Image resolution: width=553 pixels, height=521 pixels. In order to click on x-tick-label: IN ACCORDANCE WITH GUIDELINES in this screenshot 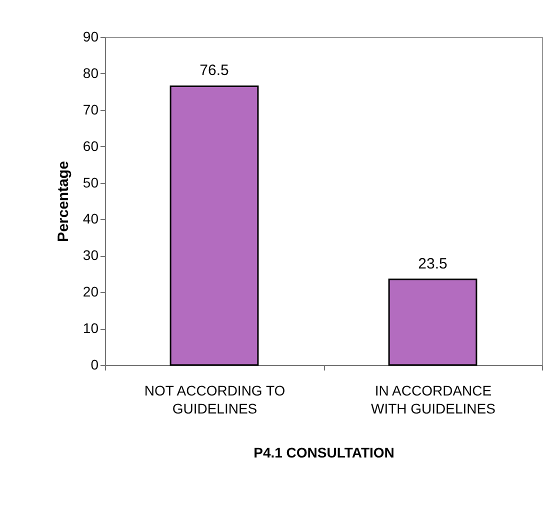, I will do `click(433, 399)`.